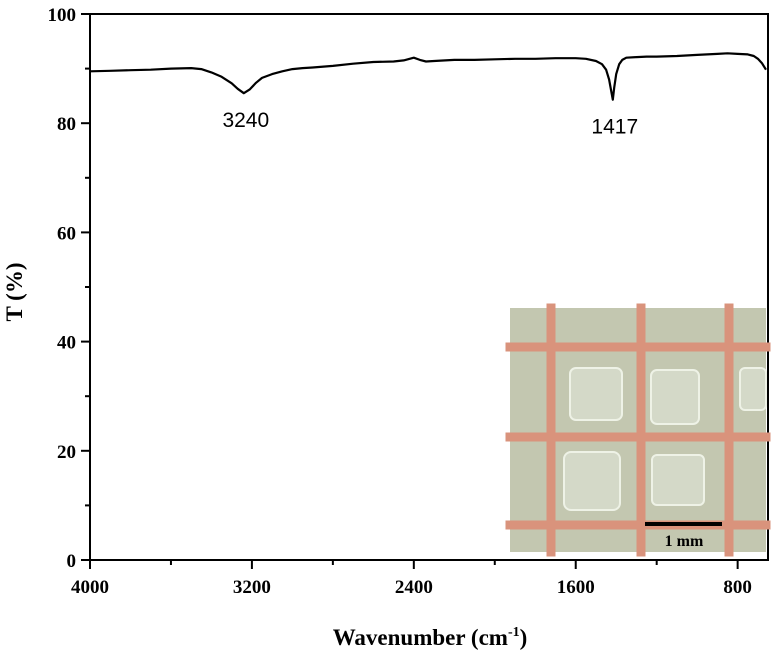 The image size is (774, 656). What do you see at coordinates (90, 587) in the screenshot?
I see `x-tick-label: 4000` at bounding box center [90, 587].